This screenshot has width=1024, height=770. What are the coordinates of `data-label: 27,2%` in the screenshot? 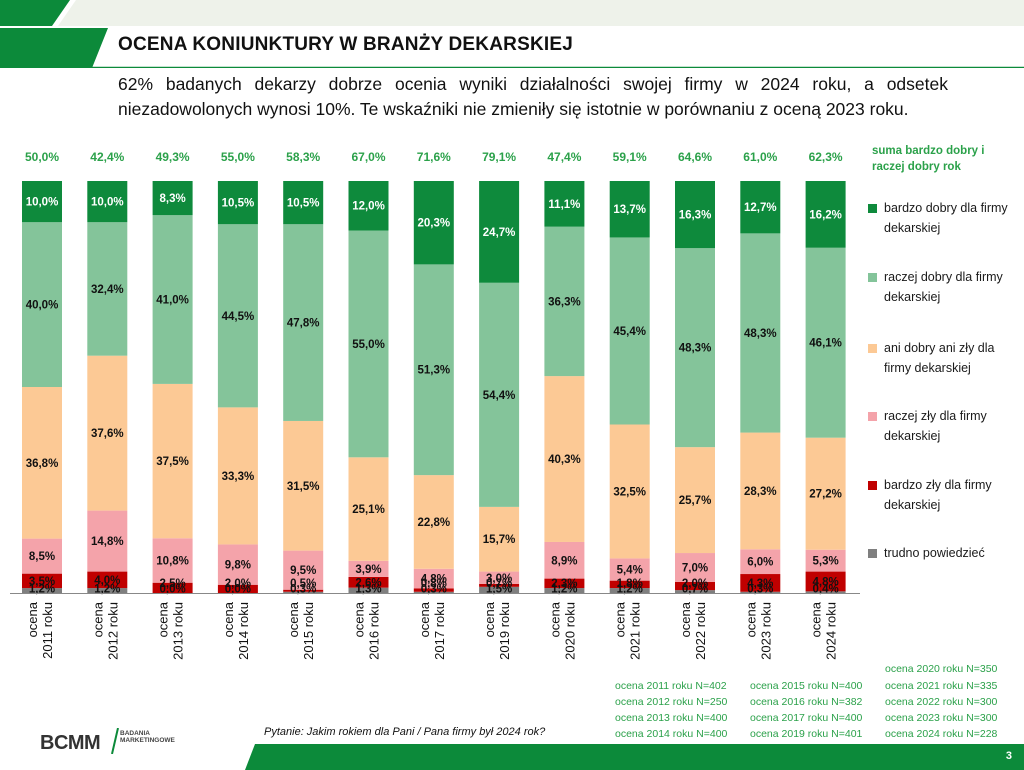 It's located at (825, 495).